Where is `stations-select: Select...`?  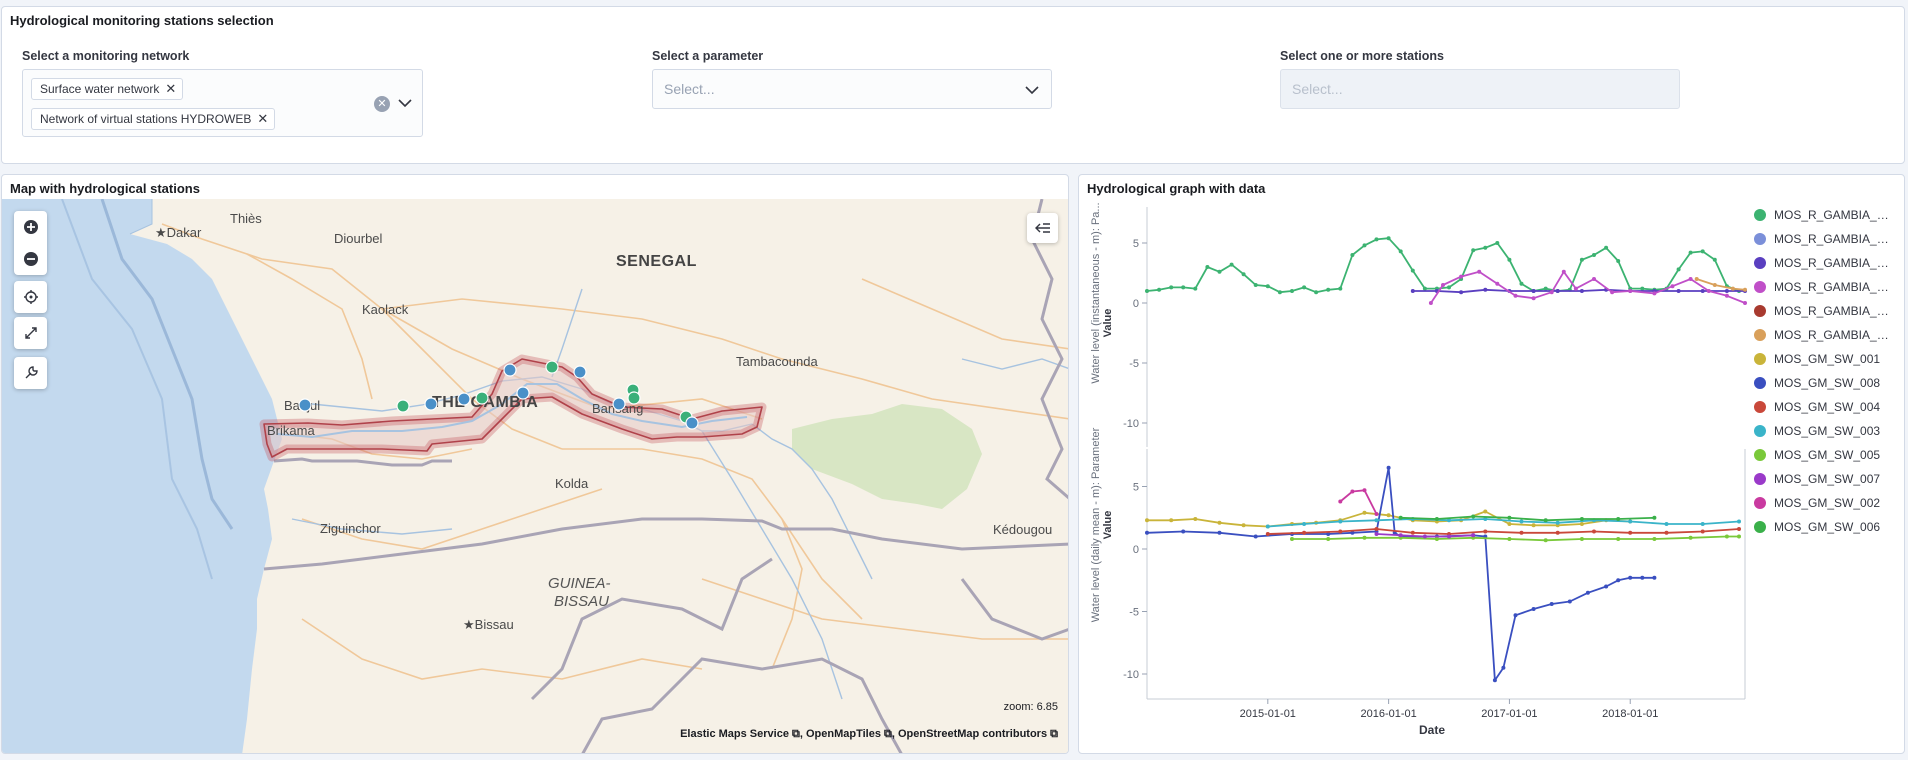
stations-select: Select... is located at coordinates (1480, 89).